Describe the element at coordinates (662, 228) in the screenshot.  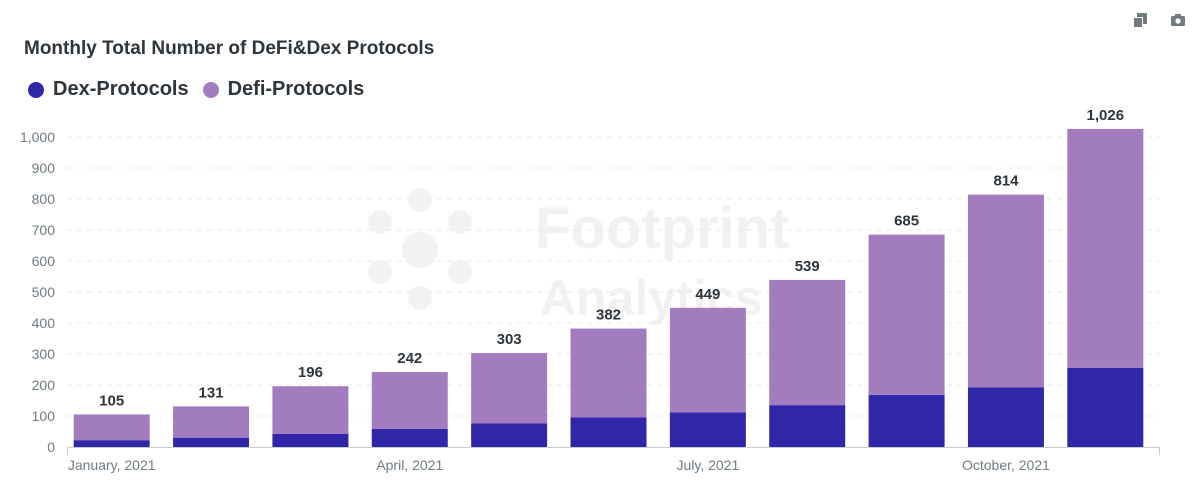
I see `watermark-line-1: Footprint` at that location.